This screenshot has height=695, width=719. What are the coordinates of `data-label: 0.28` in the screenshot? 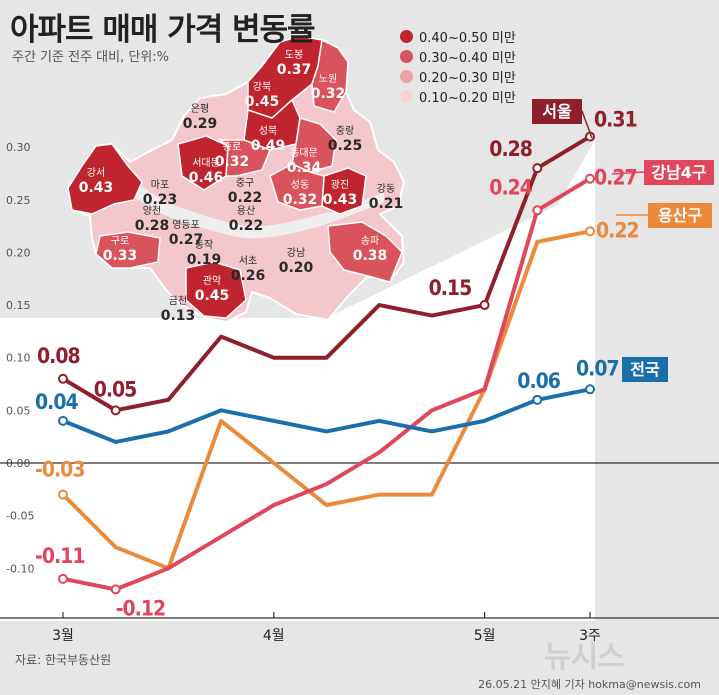 It's located at (510, 149).